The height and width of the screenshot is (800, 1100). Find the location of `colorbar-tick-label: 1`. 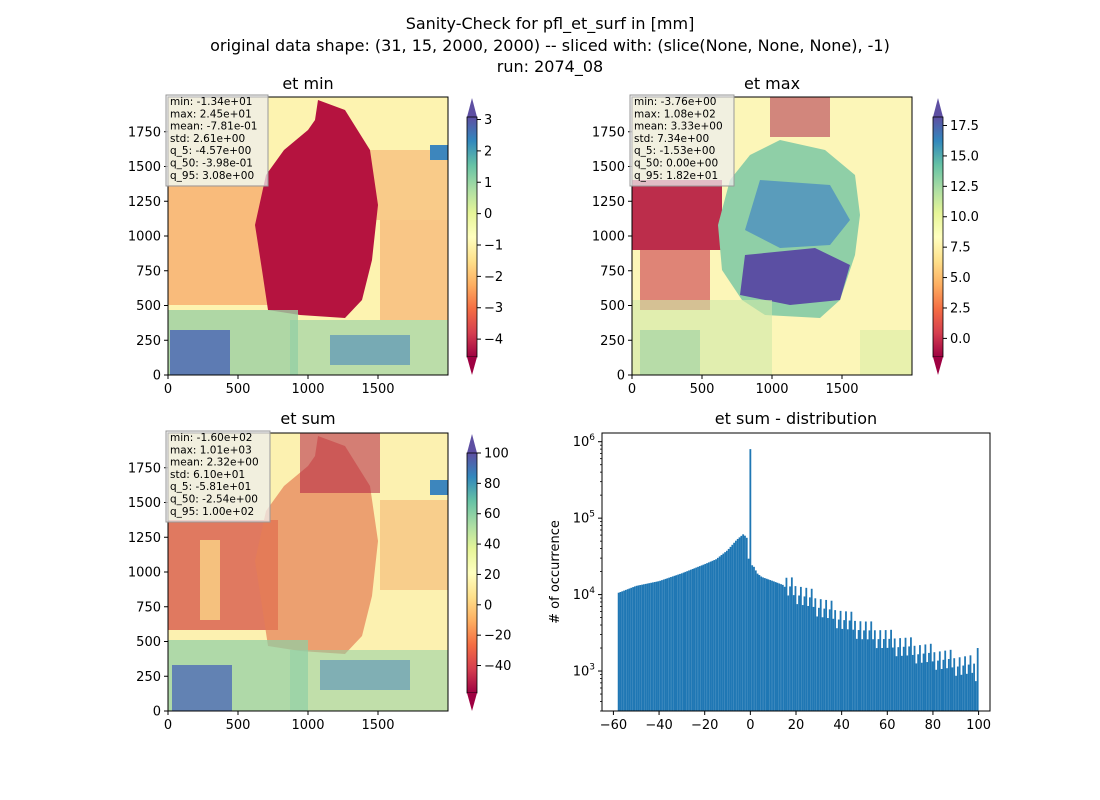

colorbar-tick-label: 1 is located at coordinates (488, 183).